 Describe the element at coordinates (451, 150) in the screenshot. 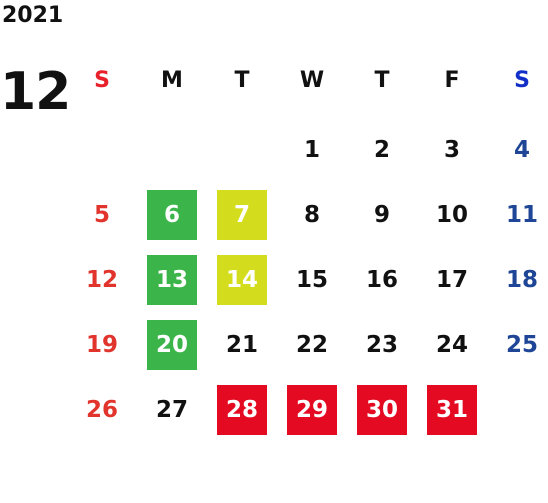

I see `day-cell: 3` at that location.